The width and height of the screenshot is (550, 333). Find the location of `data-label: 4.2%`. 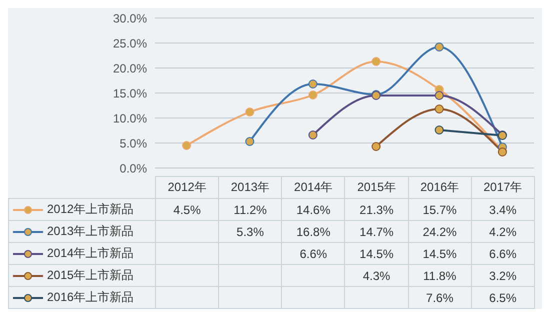

data-label: 4.2% is located at coordinates (502, 231).